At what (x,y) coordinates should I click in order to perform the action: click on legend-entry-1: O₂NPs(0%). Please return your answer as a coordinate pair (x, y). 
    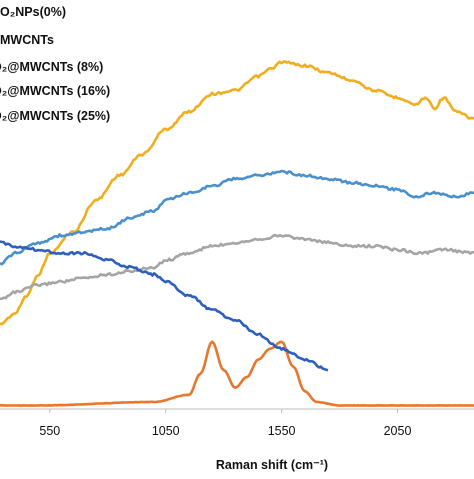
    Looking at the image, I should click on (33, 12).